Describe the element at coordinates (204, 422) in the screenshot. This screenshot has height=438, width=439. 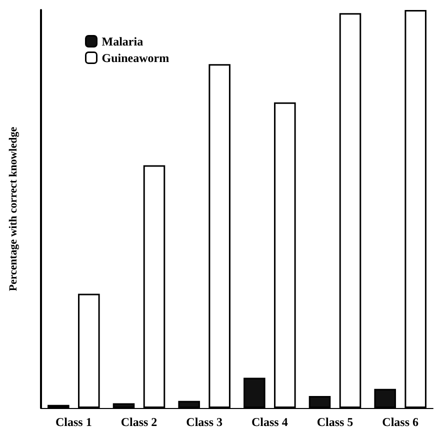
I see `x-tick-label: Class 3` at that location.